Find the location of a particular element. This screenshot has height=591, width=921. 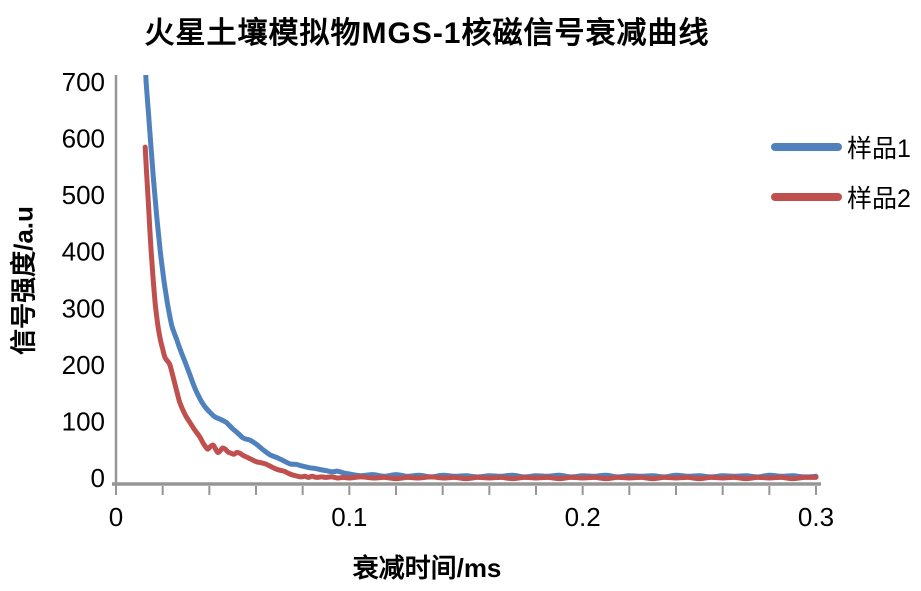

y-tick-label: 100 is located at coordinates (83, 421).